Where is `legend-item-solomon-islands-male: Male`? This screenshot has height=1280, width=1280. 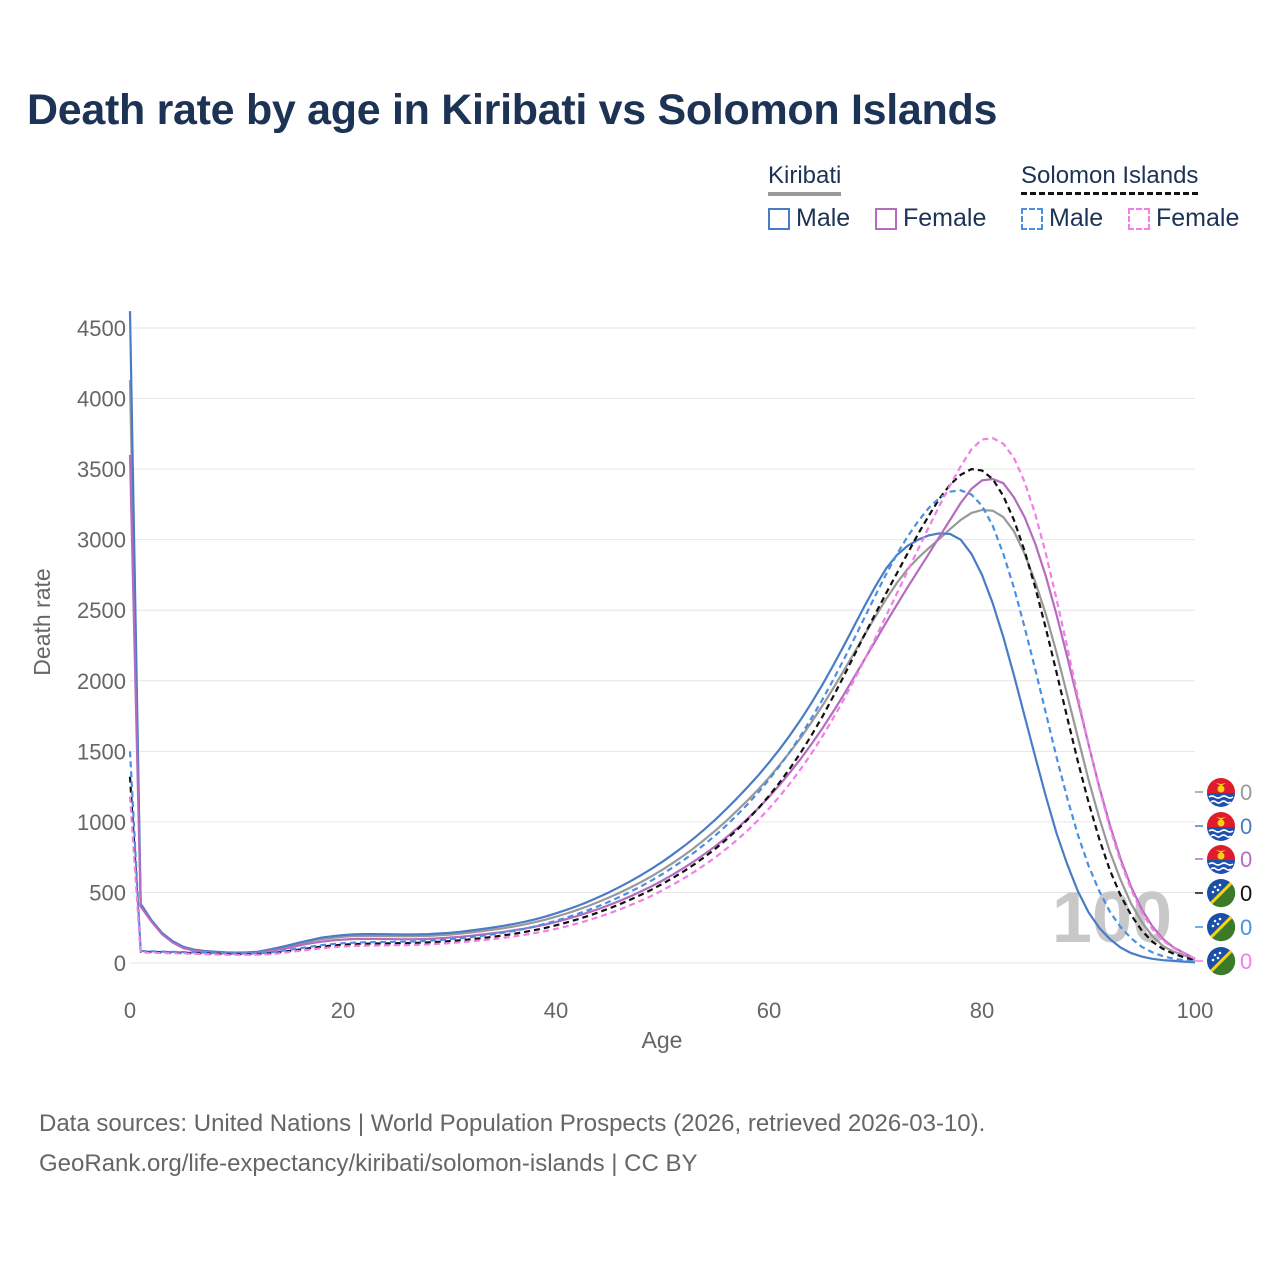
legend-item-solomon-islands-male: Male is located at coordinates (1062, 218).